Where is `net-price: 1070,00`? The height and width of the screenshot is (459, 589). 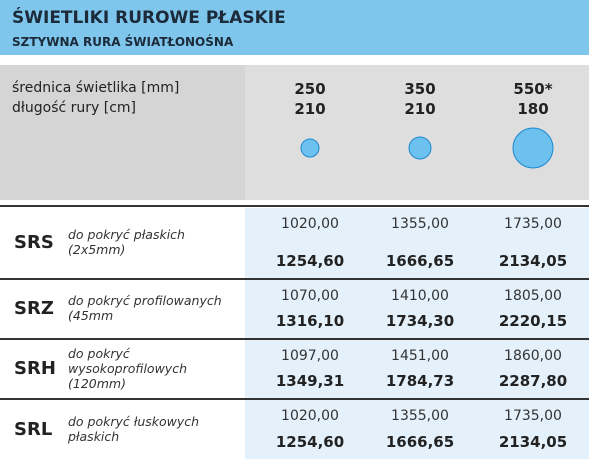
net-price: 1070,00 is located at coordinates (310, 296).